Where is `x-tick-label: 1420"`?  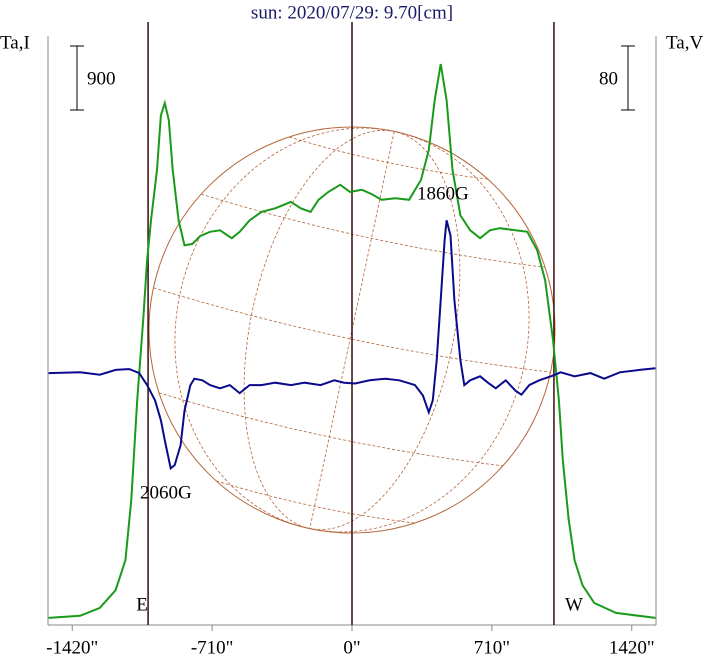
x-tick-label: 1420" is located at coordinates (632, 647).